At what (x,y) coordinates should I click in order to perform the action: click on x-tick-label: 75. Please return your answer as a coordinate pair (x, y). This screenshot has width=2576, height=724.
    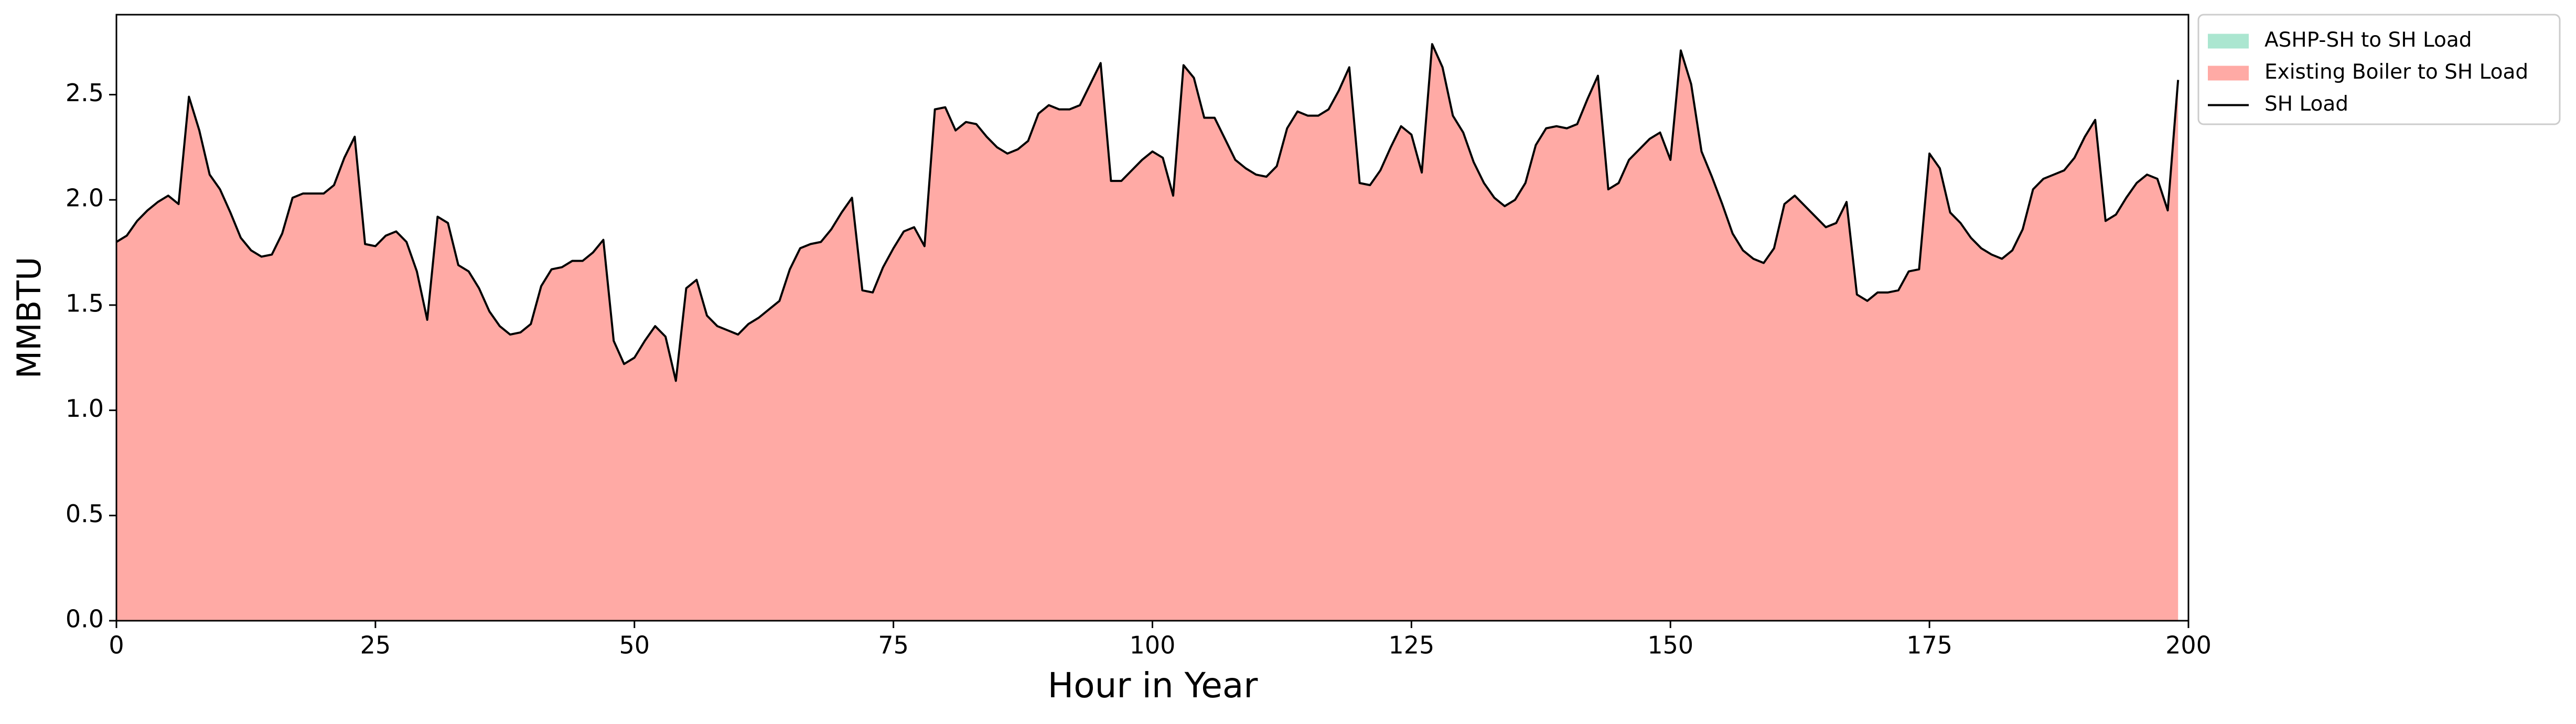
    Looking at the image, I should click on (893, 645).